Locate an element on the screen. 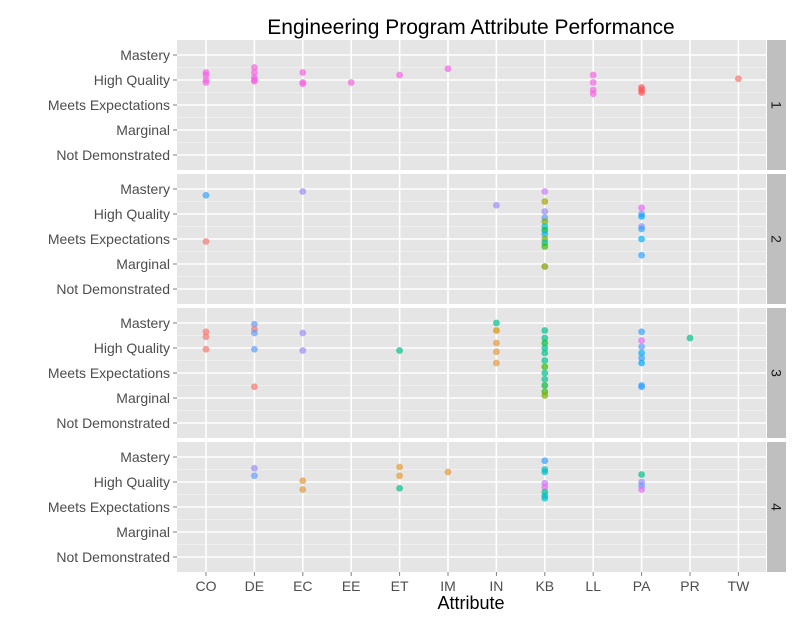 This screenshot has height=618, width=800. x-tick-label: KB is located at coordinates (544, 586).